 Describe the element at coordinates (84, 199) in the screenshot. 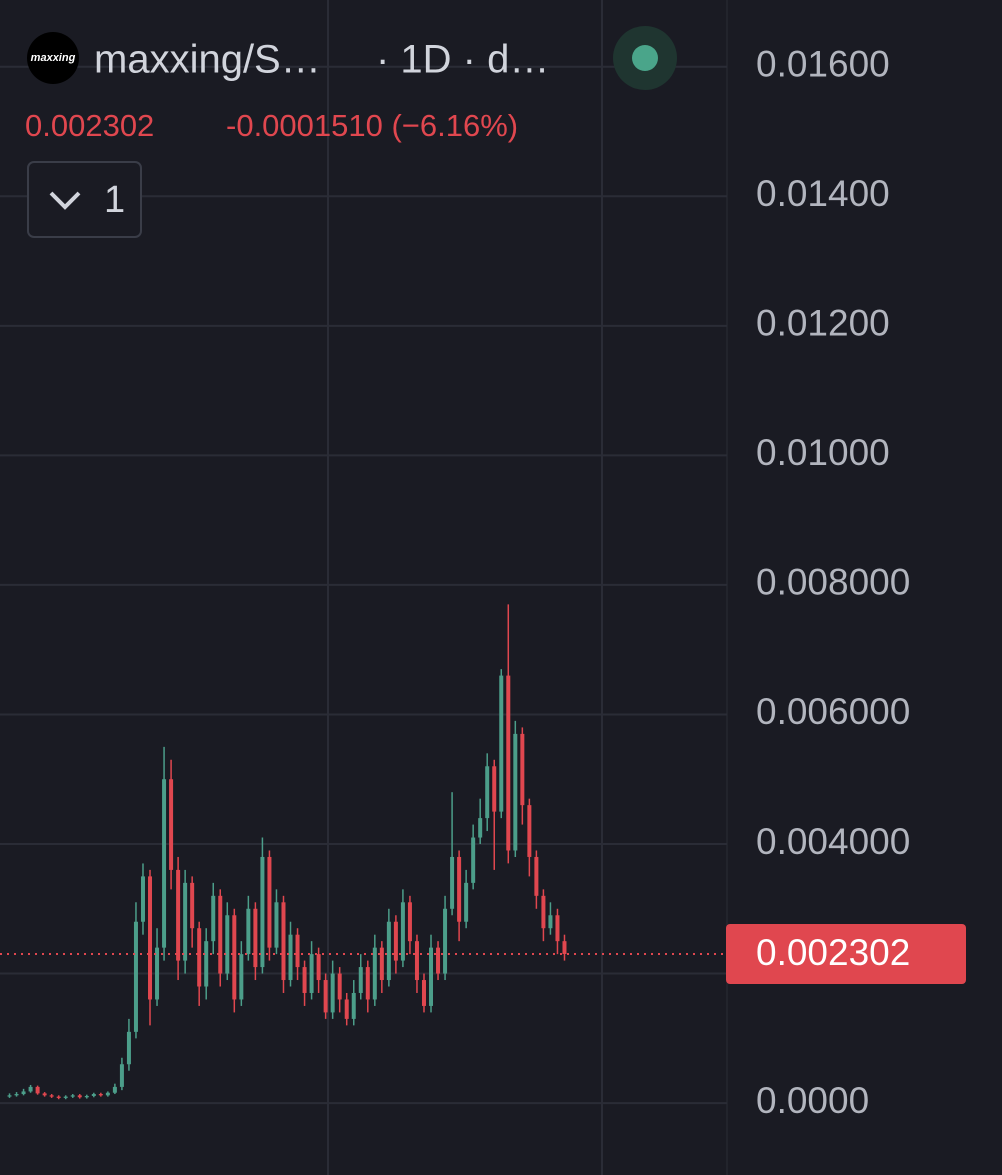

I see `indicators-button` at that location.